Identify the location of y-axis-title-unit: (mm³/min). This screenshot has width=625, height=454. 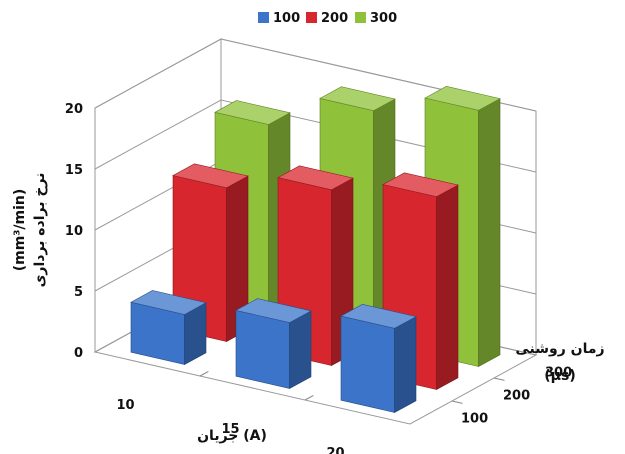
(20, 230).